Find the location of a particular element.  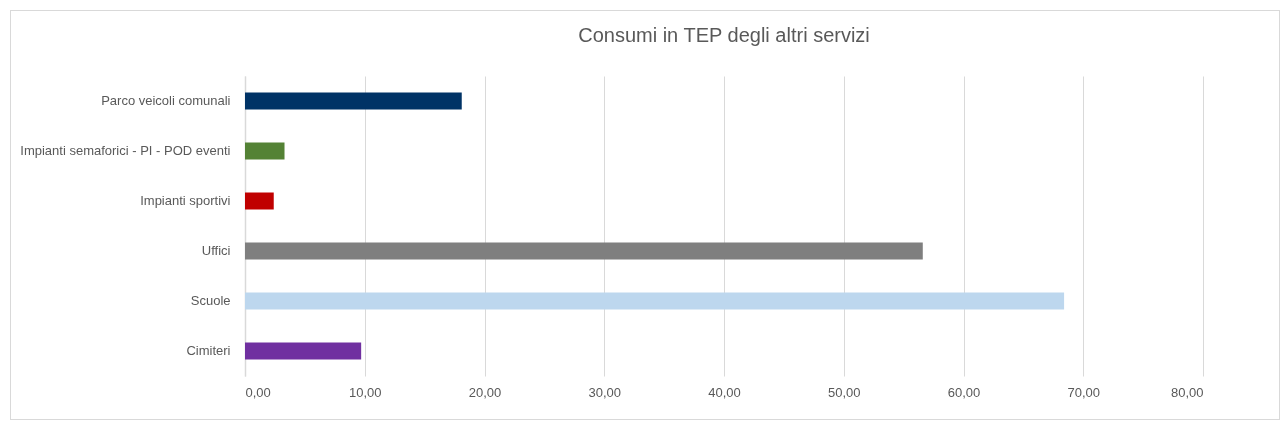

x-tick-label: 60,00 is located at coordinates (964, 392).